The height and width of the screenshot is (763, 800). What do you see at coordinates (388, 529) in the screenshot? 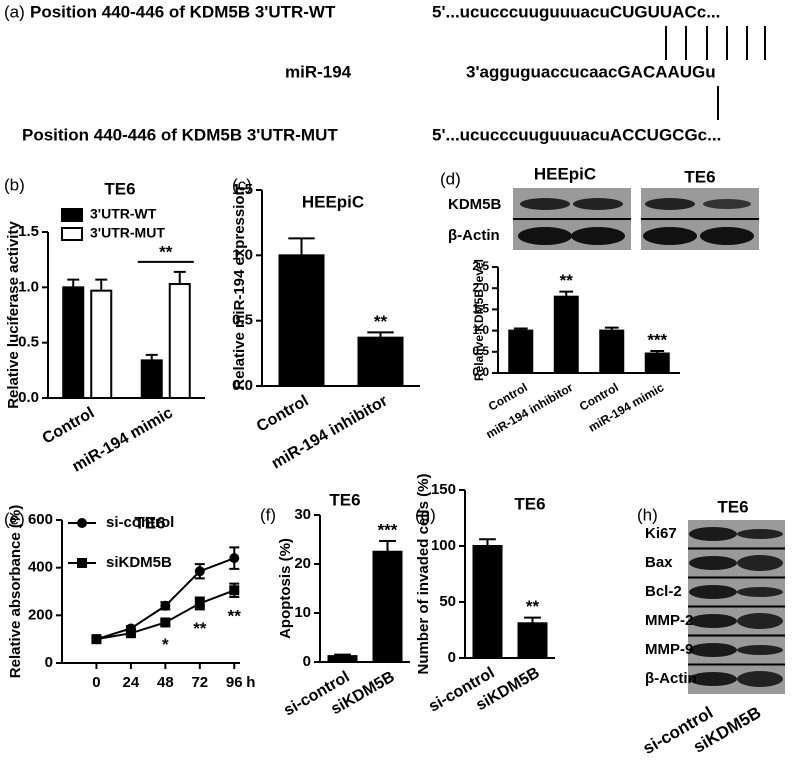
I see `significance-label: ***` at bounding box center [388, 529].